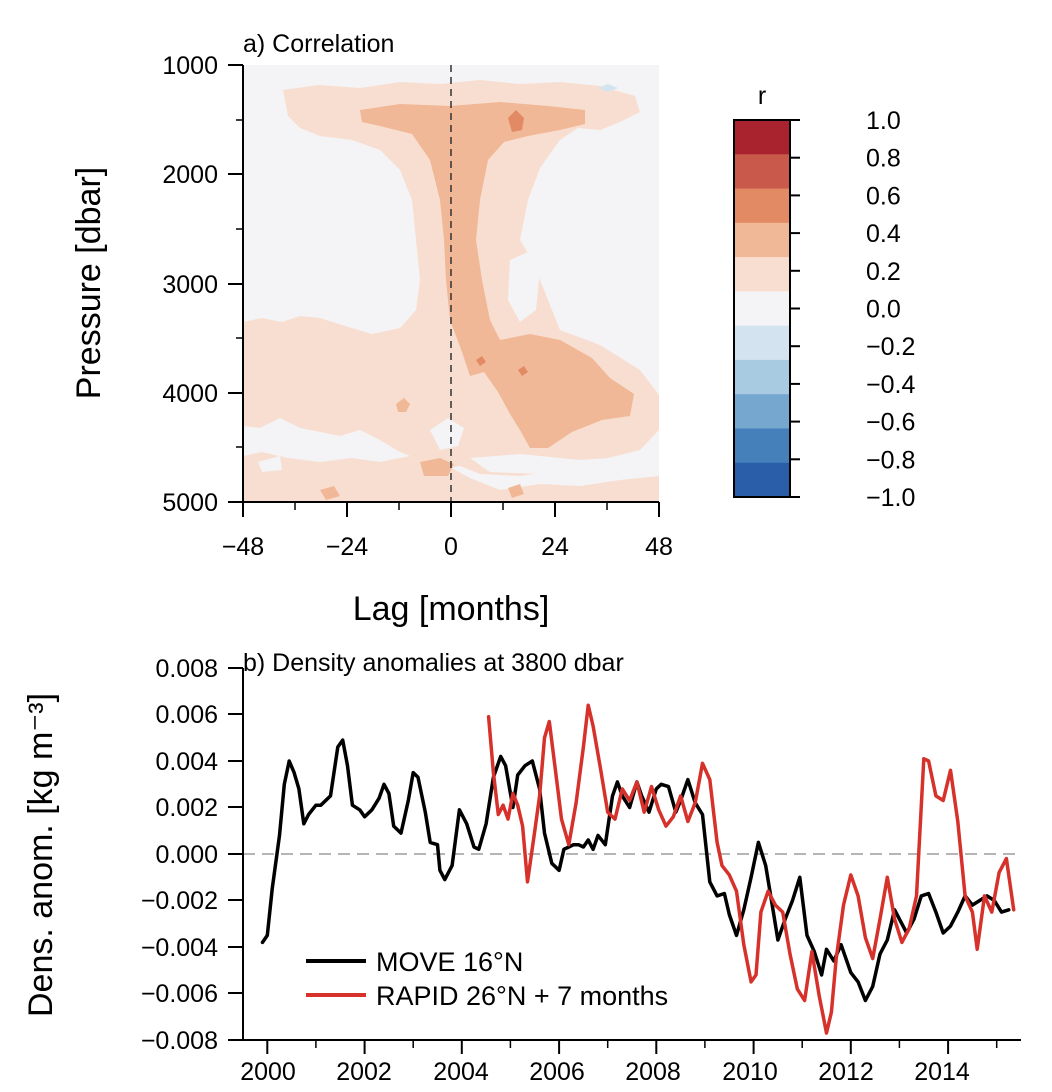  What do you see at coordinates (451, 509) in the screenshot?
I see `heatmap-x-ticks` at bounding box center [451, 509].